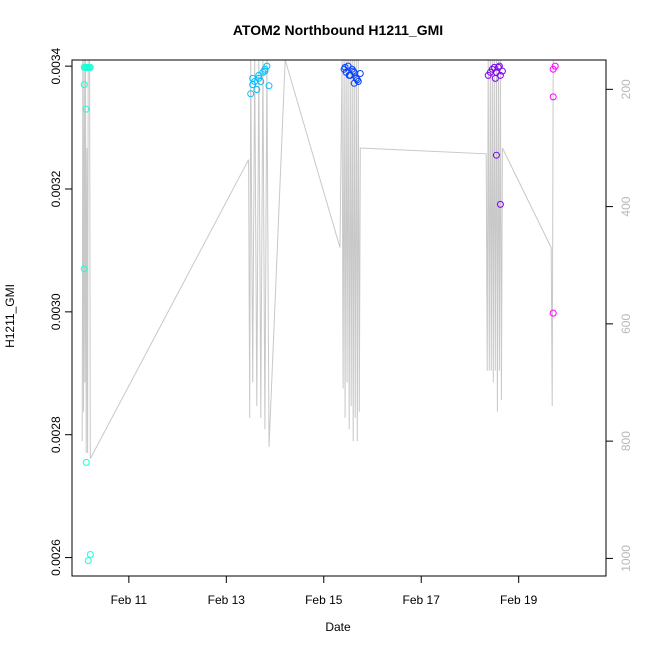  Describe the element at coordinates (422, 600) in the screenshot. I see `x-tick-label: Feb 17` at that location.